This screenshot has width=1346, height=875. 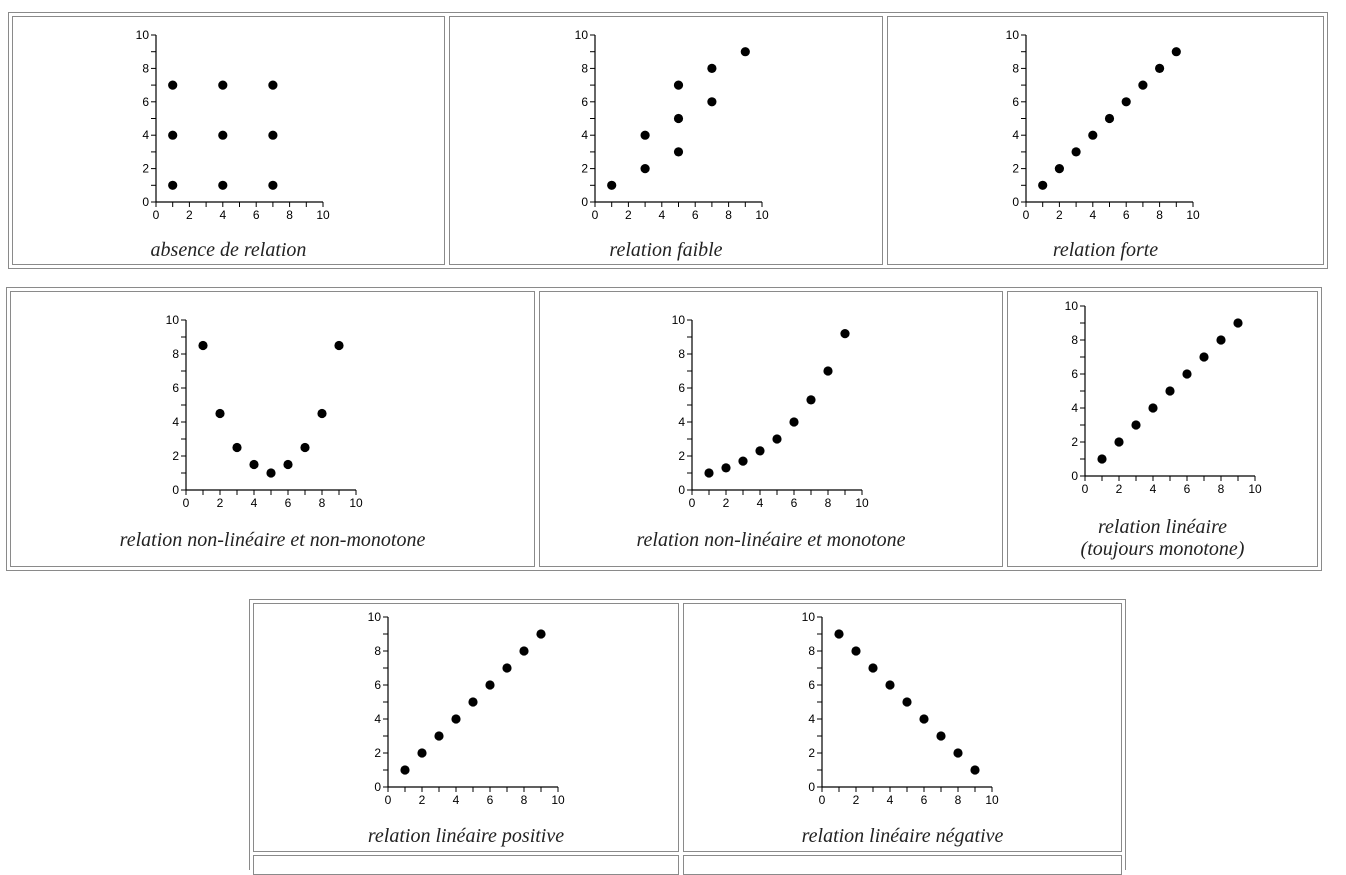 What do you see at coordinates (770, 411) in the screenshot?
I see `scatter-plot-non-lineaire-monotone: 0 2 4 6 8 10 0 2 4 6 8 10` at bounding box center [770, 411].